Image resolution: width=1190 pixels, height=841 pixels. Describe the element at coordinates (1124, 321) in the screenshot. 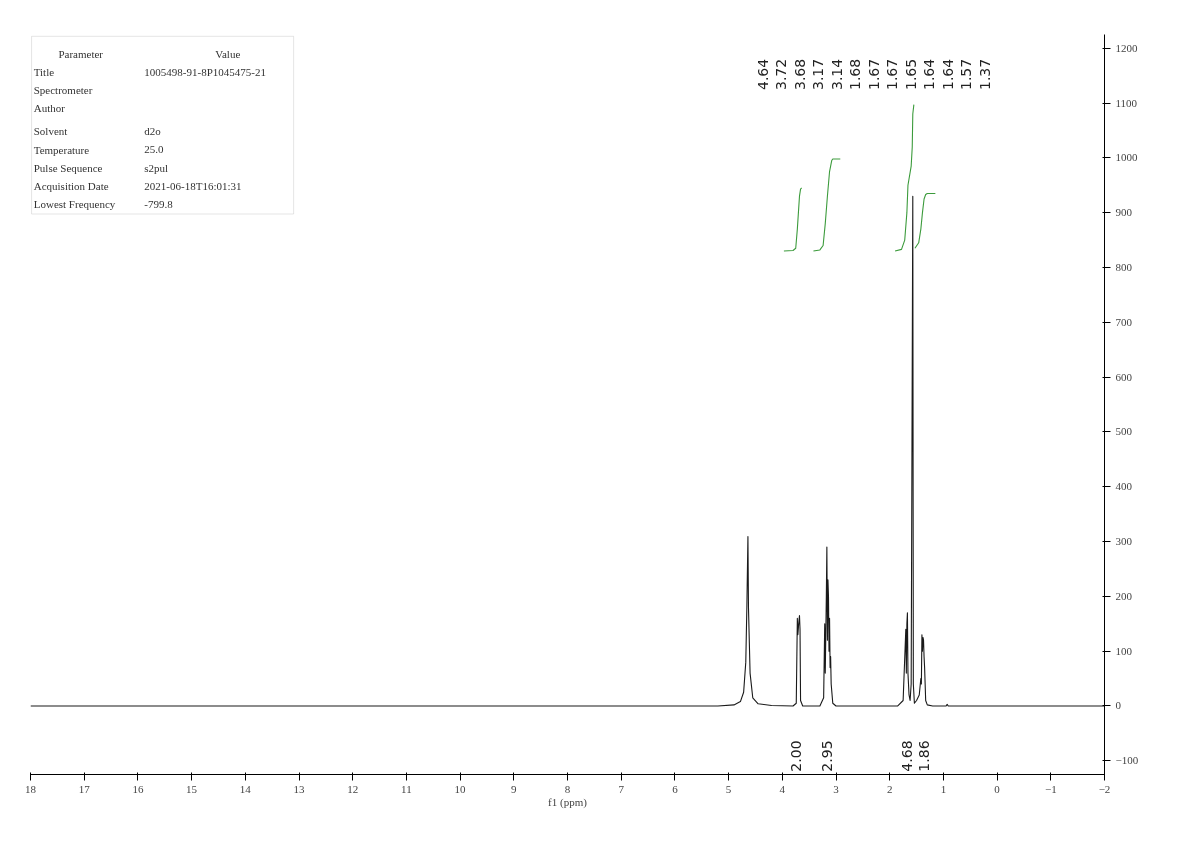

I see `y-tick-label: 700` at that location.